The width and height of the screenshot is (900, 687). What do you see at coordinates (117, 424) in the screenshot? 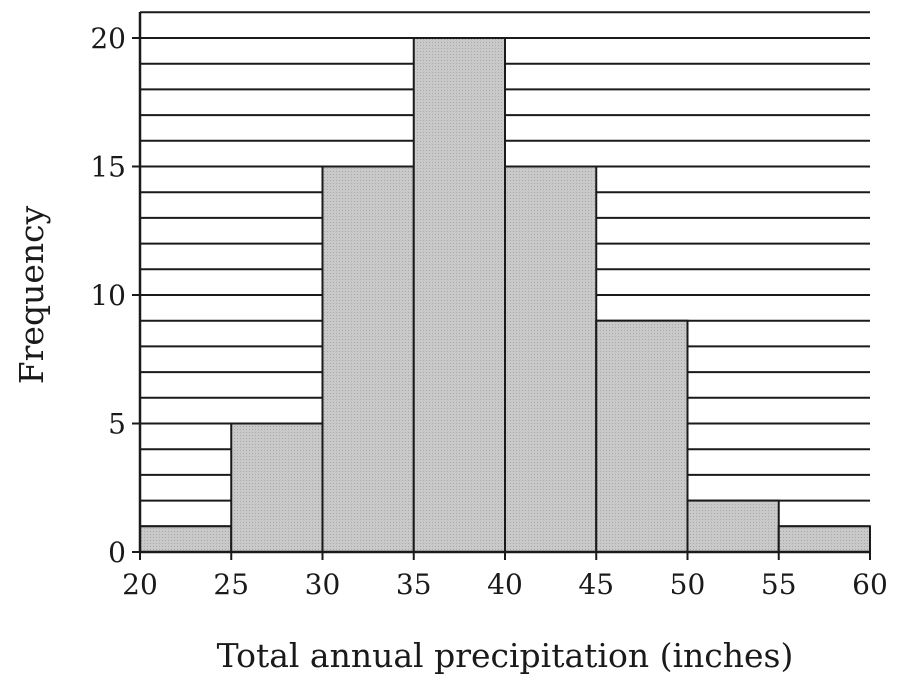
I see `y-tick-label: 5` at bounding box center [117, 424].